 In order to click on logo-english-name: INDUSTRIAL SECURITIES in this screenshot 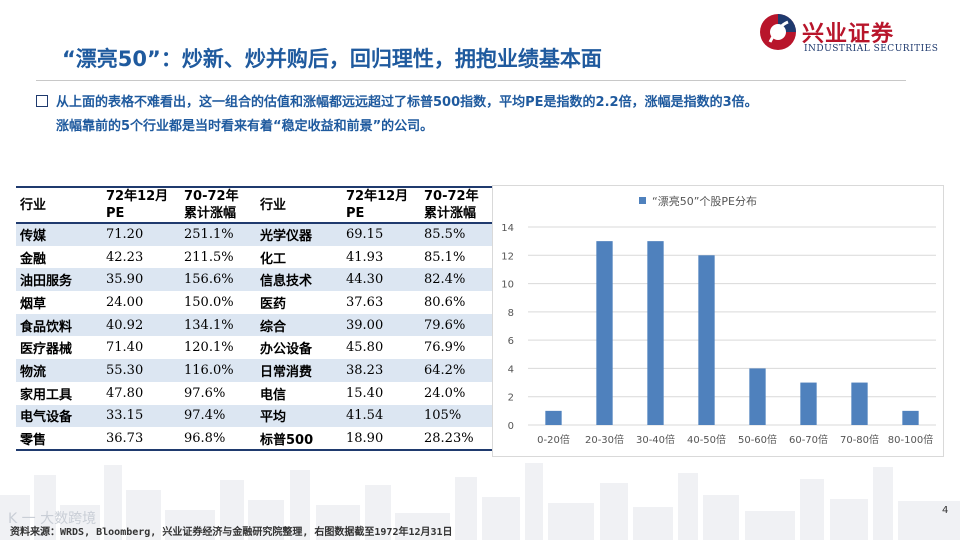, I will do `click(871, 49)`.